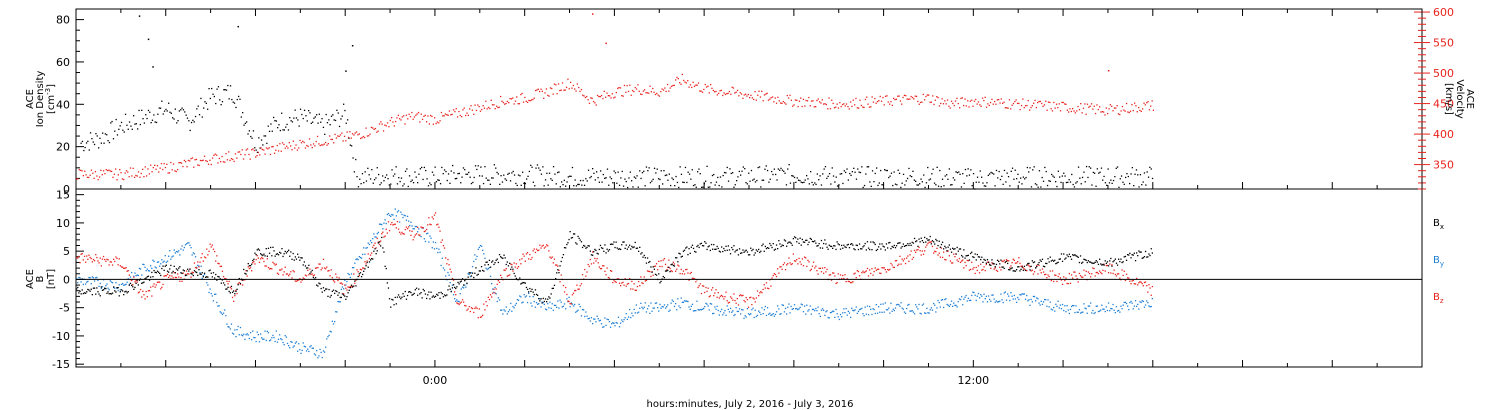  Describe the element at coordinates (41, 99) in the screenshot. I see `density-axis-label: ACE Ion Density [cm-3]` at that location.